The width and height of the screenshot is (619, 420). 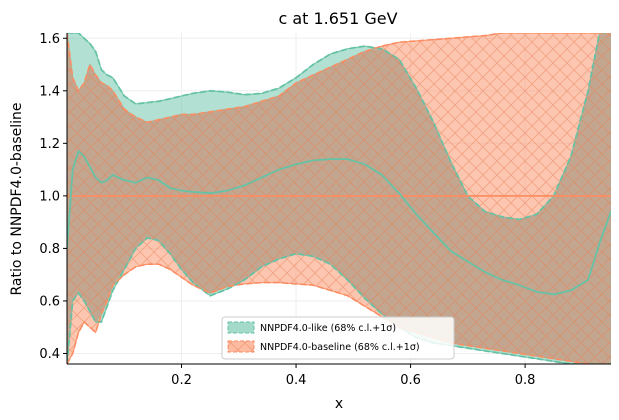 What do you see at coordinates (353, 376) in the screenshot?
I see `x-ticks: 0.2 0.4 0.6 0.8` at bounding box center [353, 376].